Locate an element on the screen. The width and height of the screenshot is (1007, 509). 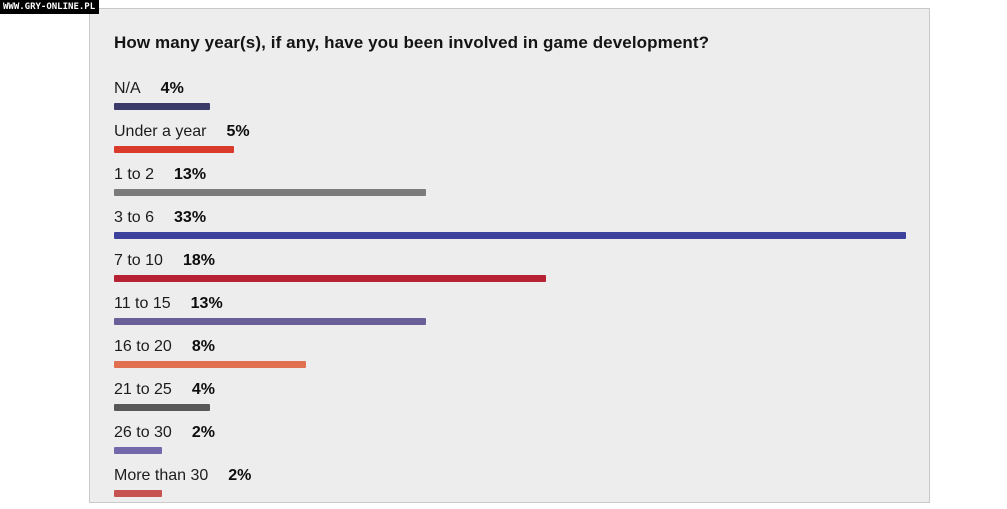
chart-row: 21 to 25 4% is located at coordinates (521, 396).